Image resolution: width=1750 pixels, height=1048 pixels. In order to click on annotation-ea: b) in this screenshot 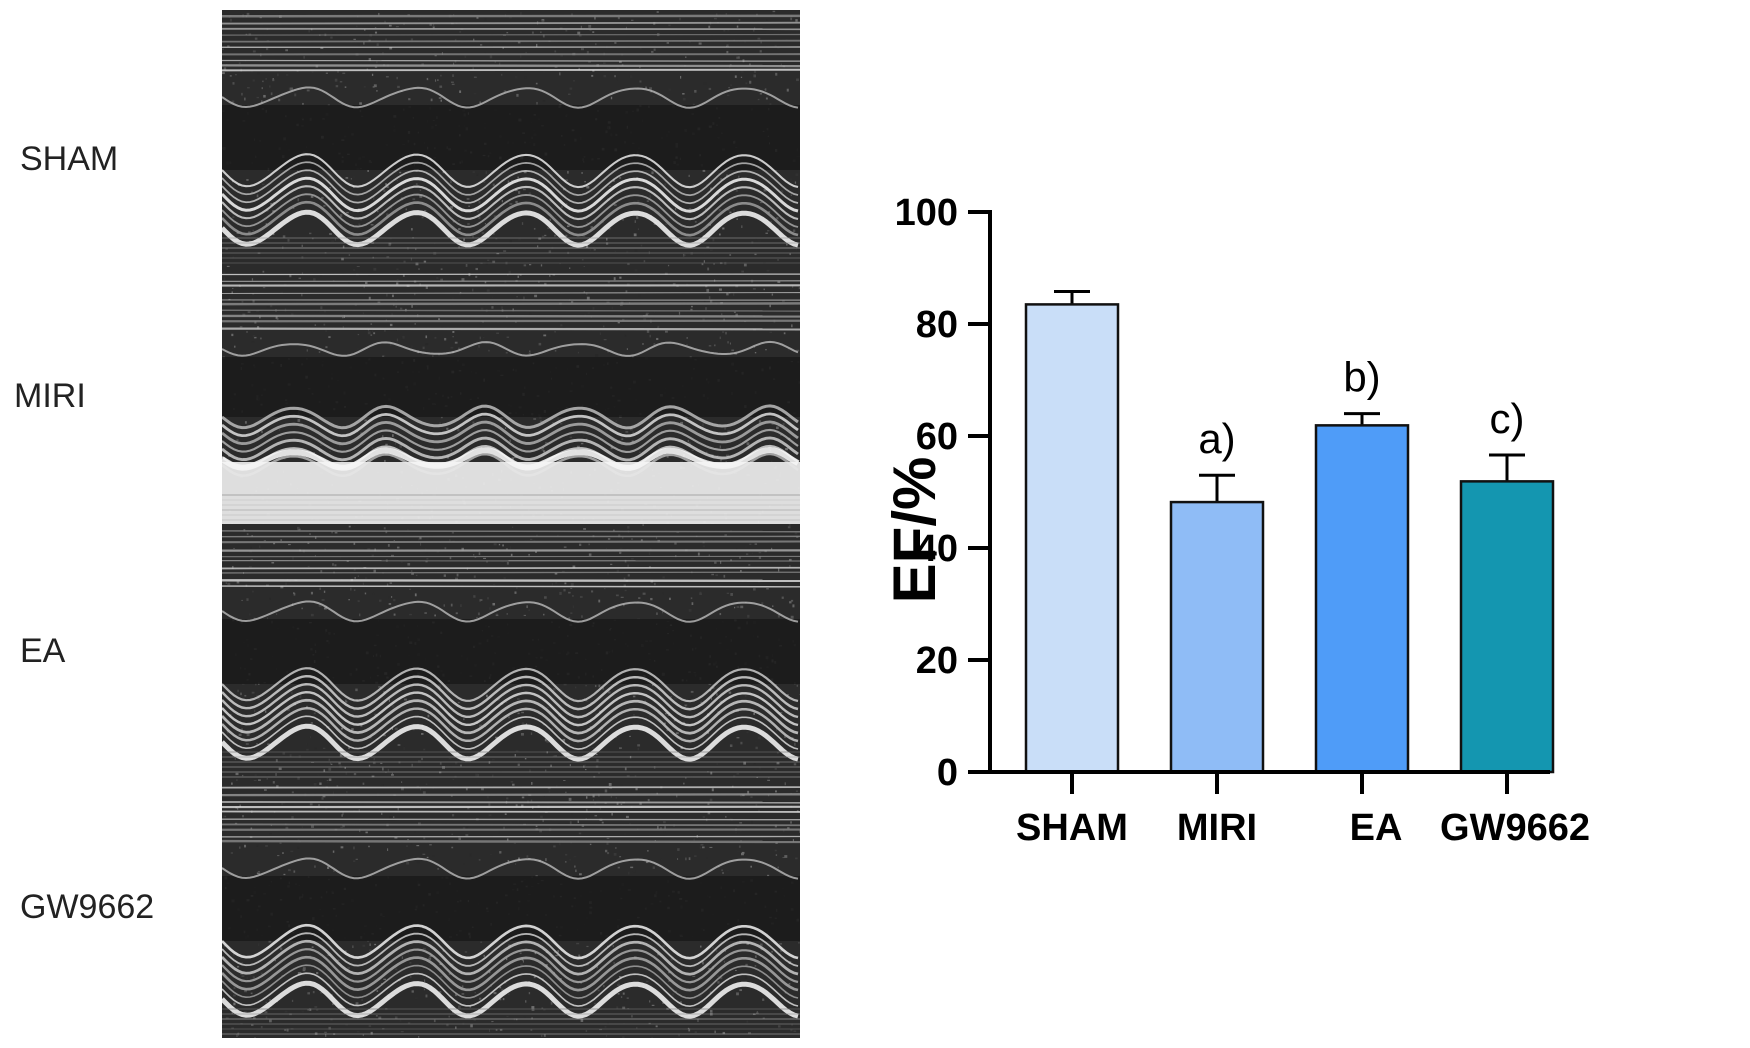, I will do `click(1361, 377)`.